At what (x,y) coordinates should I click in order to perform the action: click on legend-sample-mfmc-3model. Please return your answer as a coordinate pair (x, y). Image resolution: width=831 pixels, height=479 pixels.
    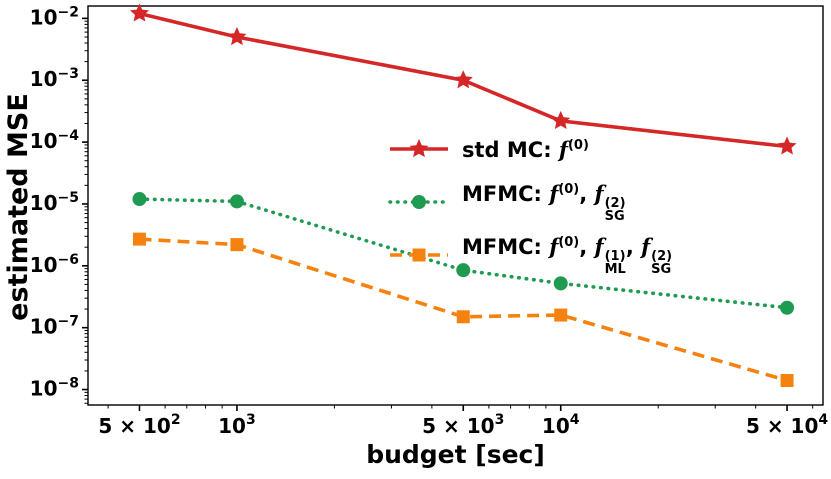
    Looking at the image, I should click on (419, 255).